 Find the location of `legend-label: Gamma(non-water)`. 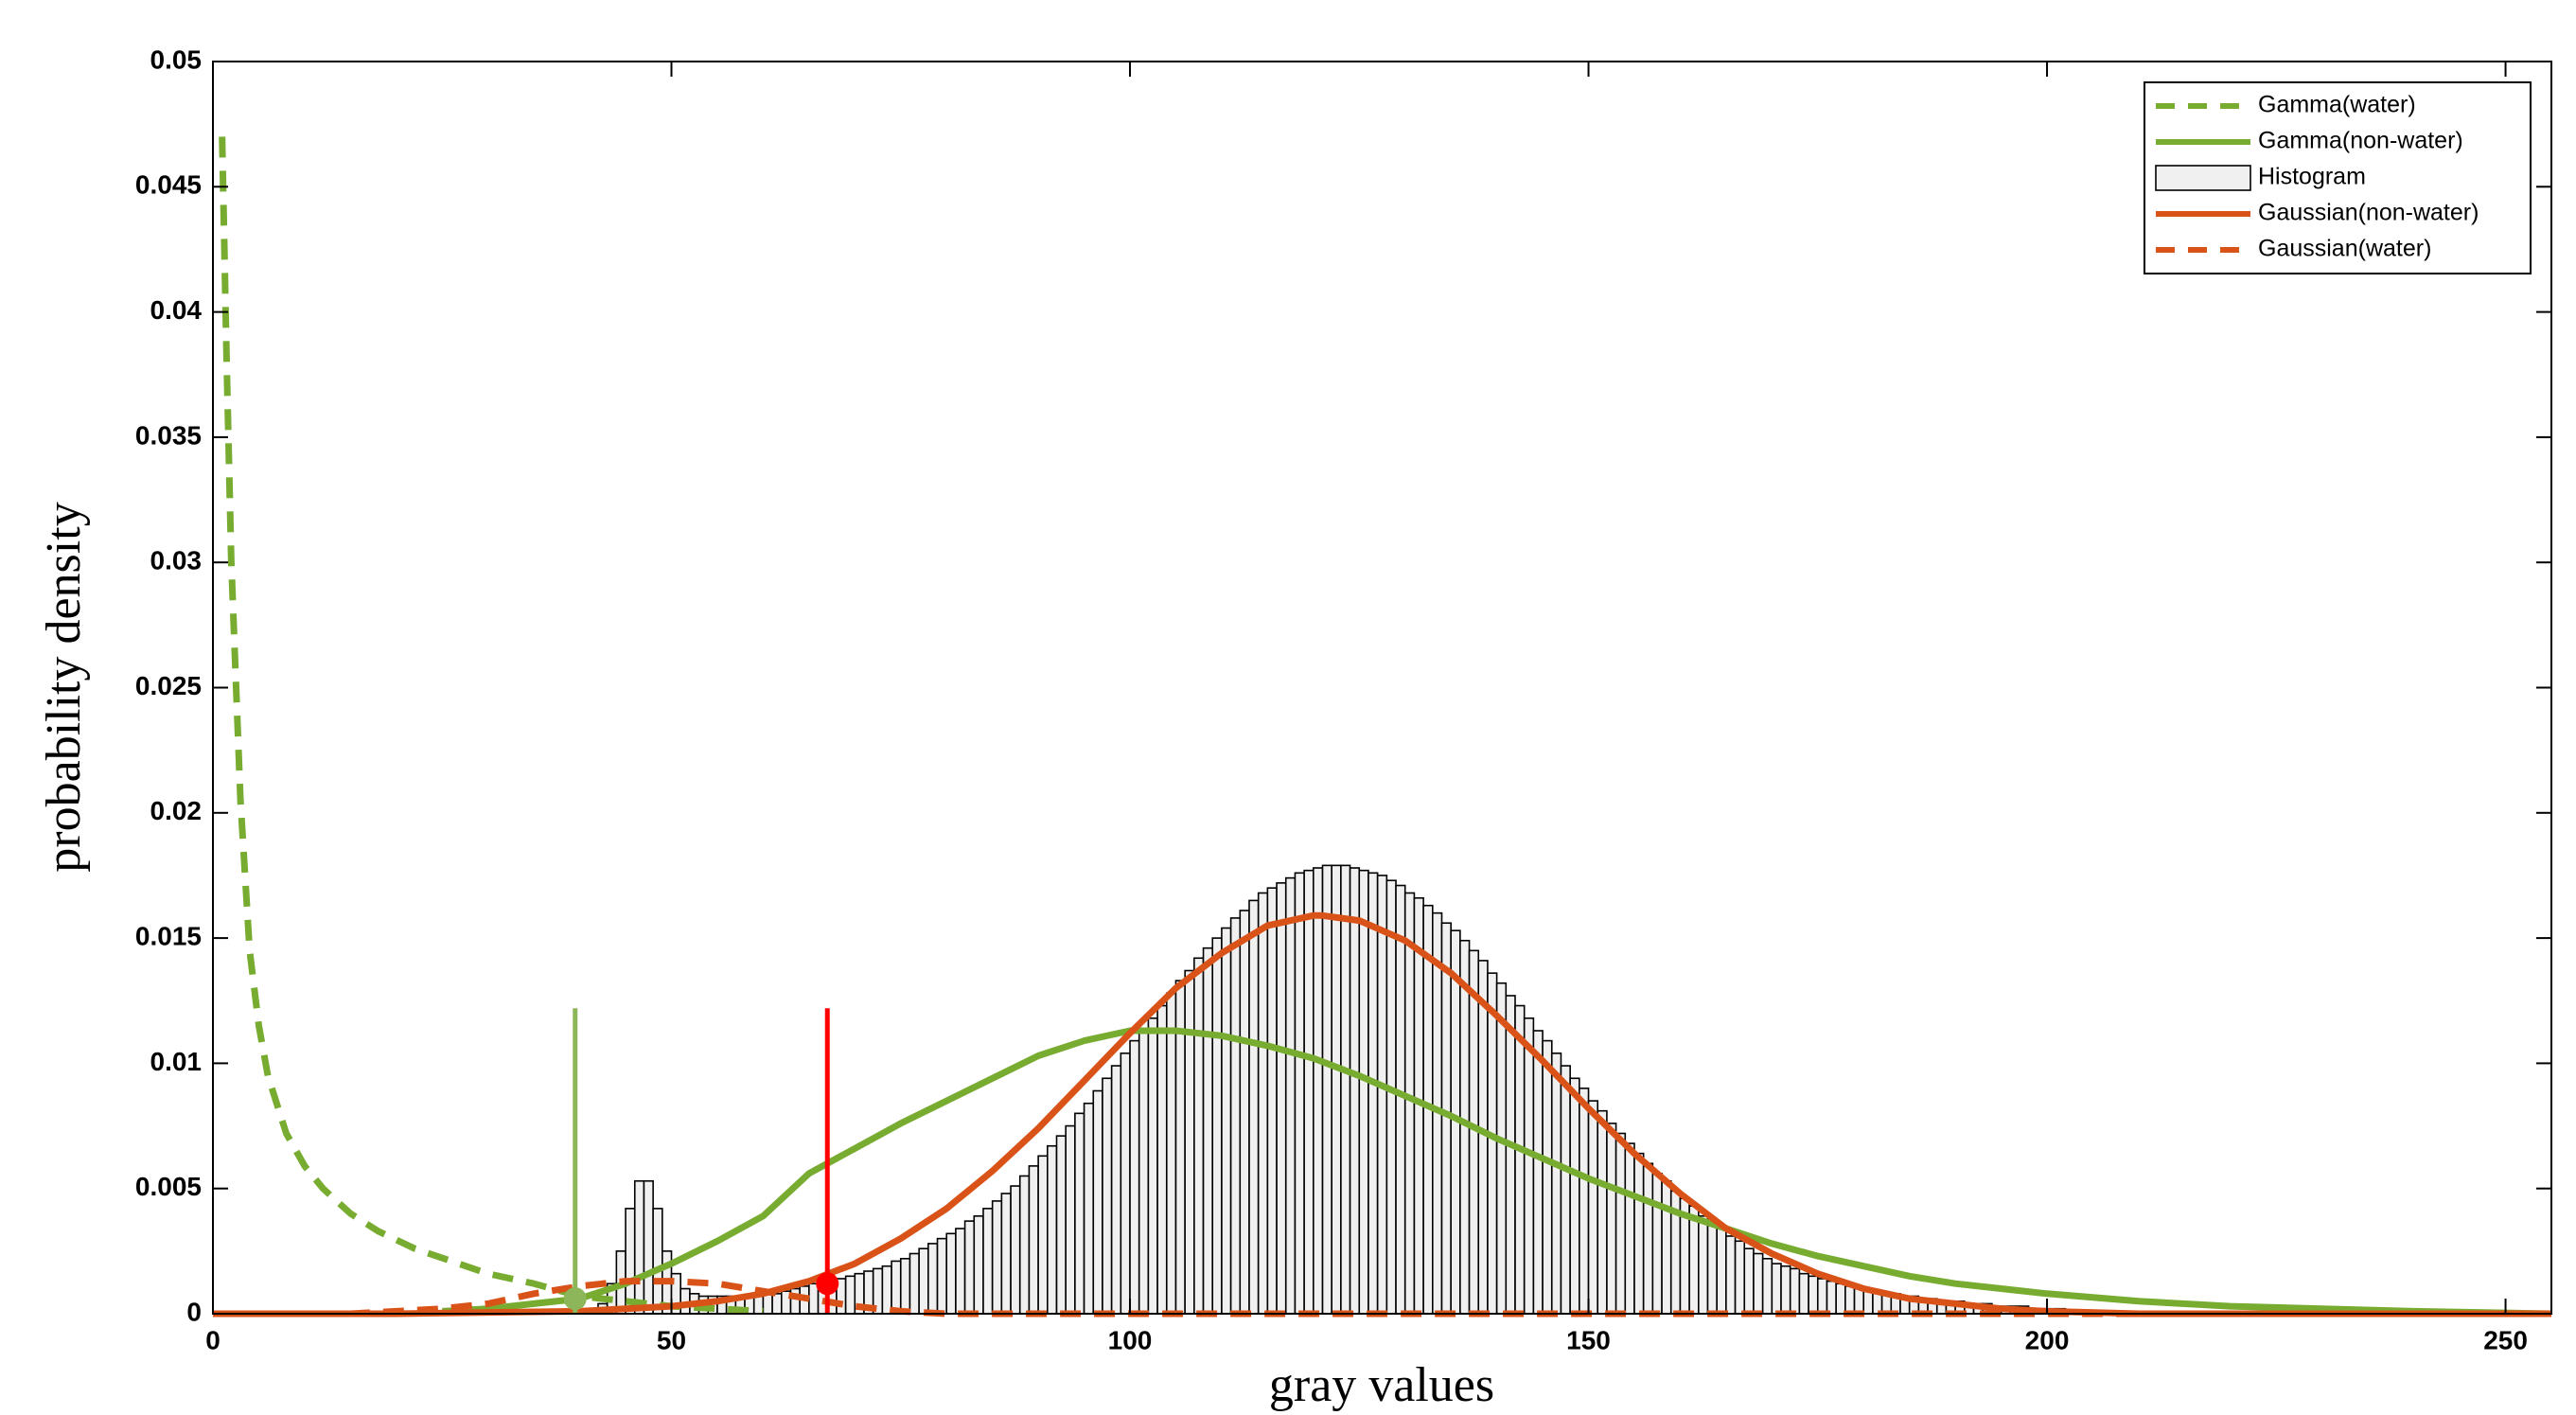

legend-label: Gamma(non-water) is located at coordinates (2360, 141).